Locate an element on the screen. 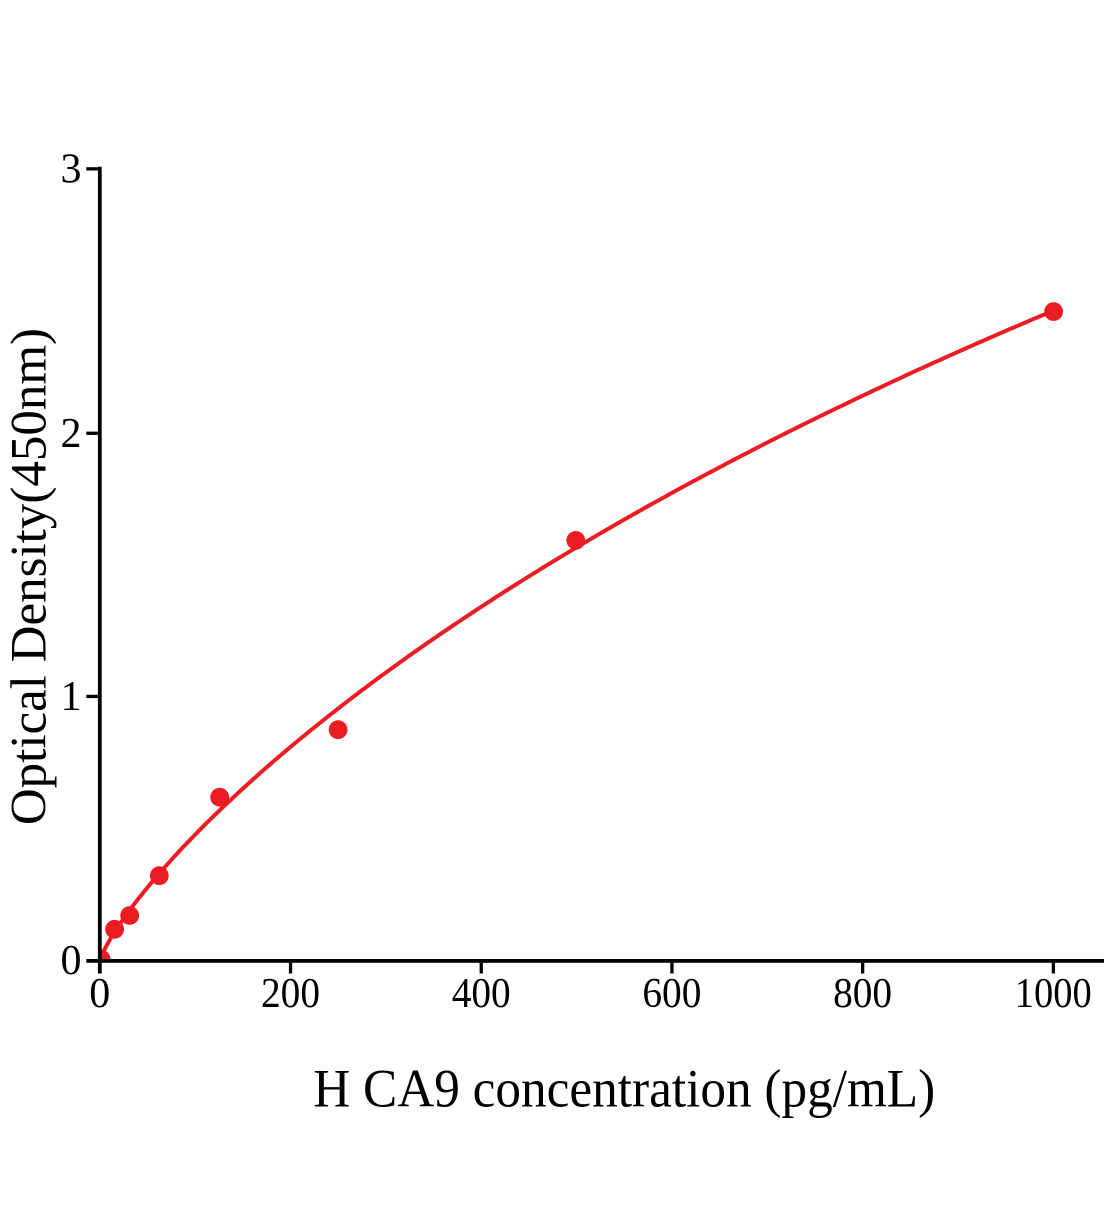  svg-text: H CA9 concentration (pg/mL) is located at coordinates (624, 1088).